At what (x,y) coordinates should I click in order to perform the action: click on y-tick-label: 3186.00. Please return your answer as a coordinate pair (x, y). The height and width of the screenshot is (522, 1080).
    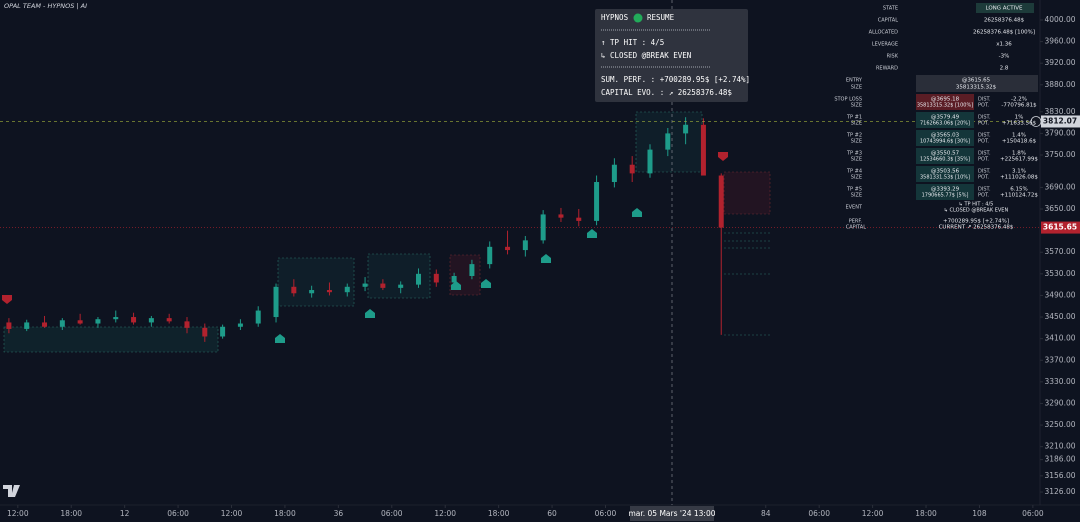
    Looking at the image, I should click on (1059, 459).